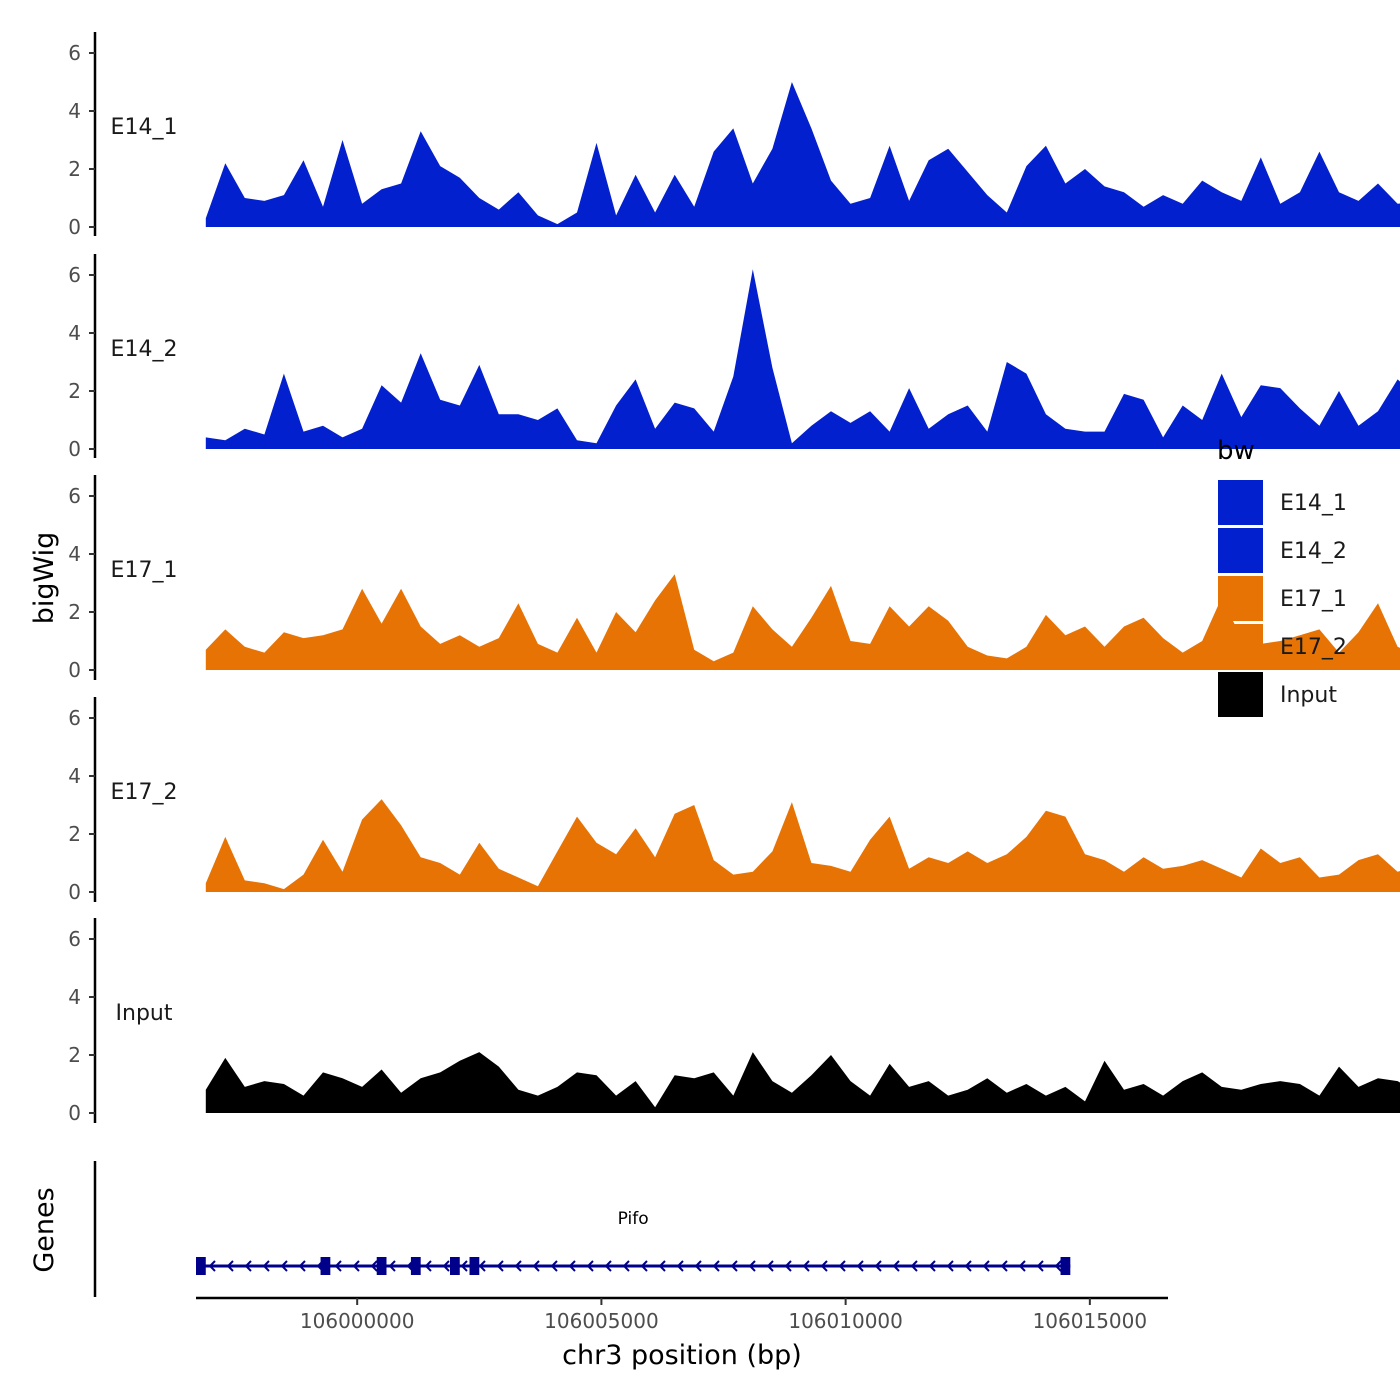 This screenshot has width=1400, height=1400. Describe the element at coordinates (1313, 599) in the screenshot. I see `legend-label: E17_1` at that location.